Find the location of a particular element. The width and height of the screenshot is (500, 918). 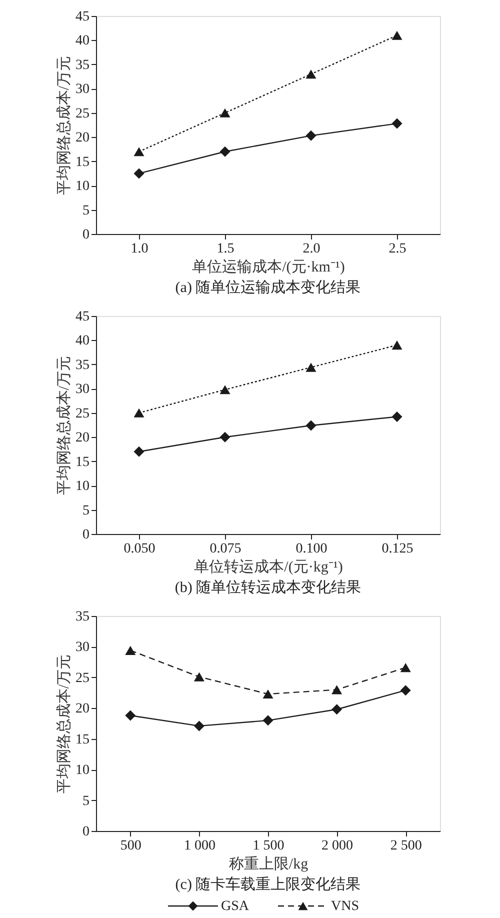

x-tick-label: 2.0 is located at coordinates (311, 249).